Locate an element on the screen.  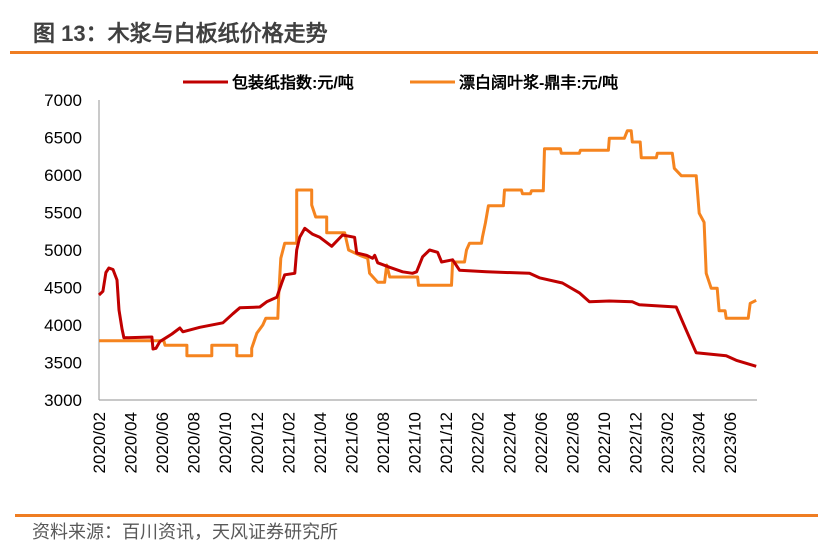
x-tick-label: 2021/02 is located at coordinates (288, 442).